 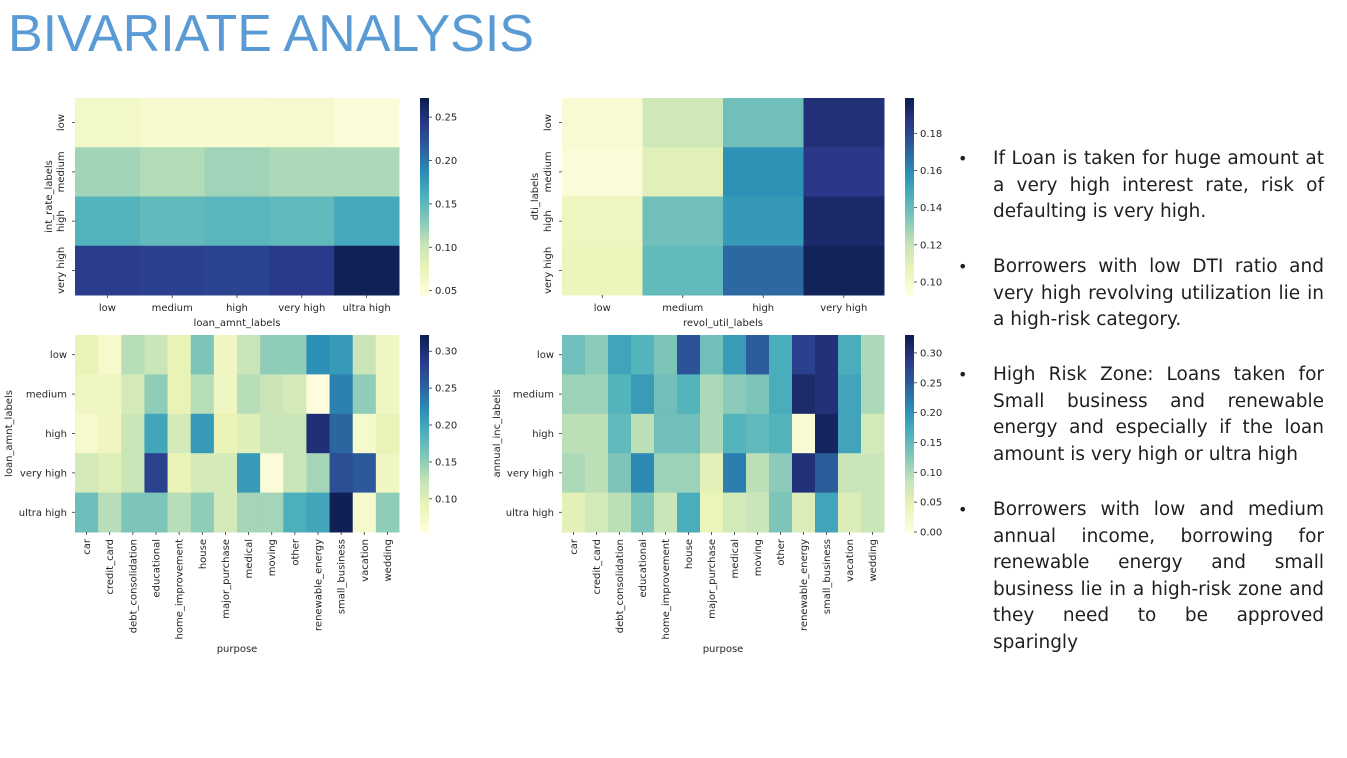 I want to click on x-axis-label: purpose, so click(x=723, y=649).